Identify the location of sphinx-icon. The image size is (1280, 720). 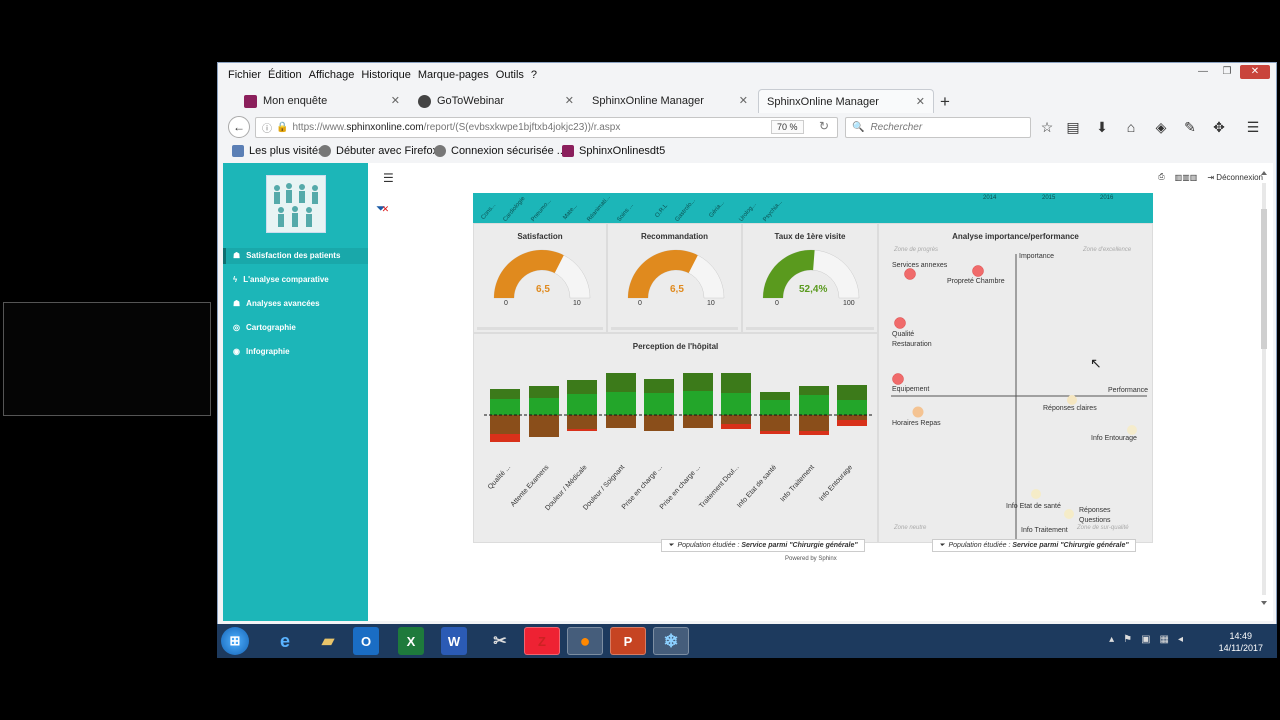
(568, 151).